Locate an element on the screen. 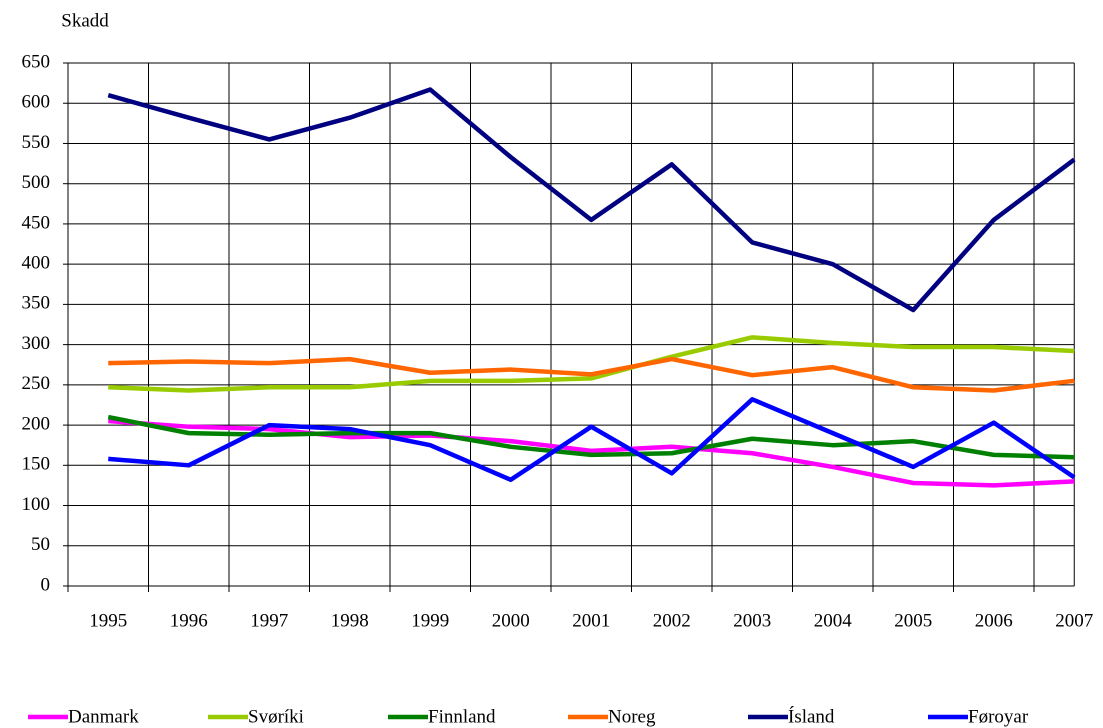  y-tick-label: 50 is located at coordinates (40, 544).